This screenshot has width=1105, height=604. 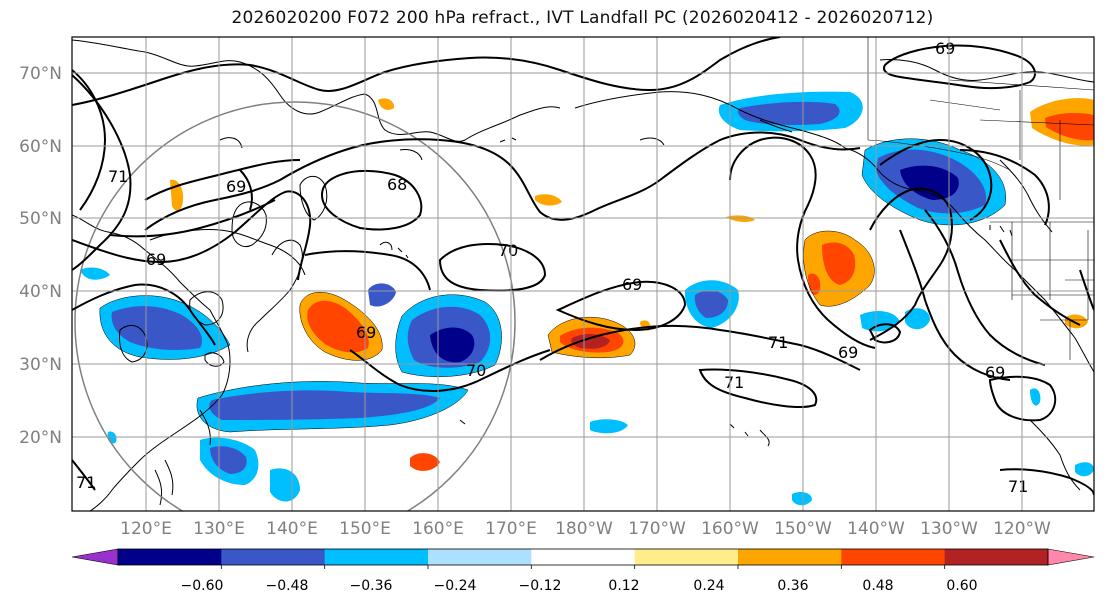 I want to click on contour-label: 68, so click(x=397, y=184).